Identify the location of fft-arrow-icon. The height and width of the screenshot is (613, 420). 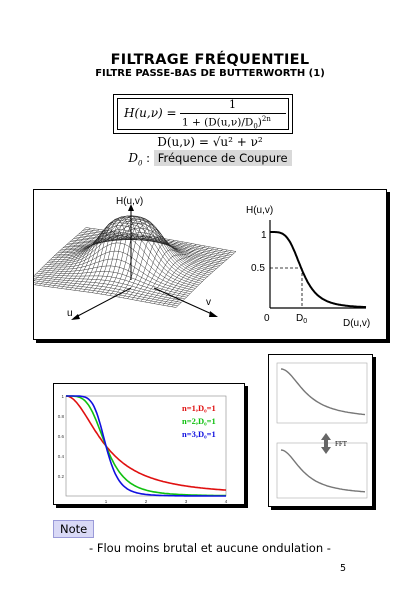
(326, 443).